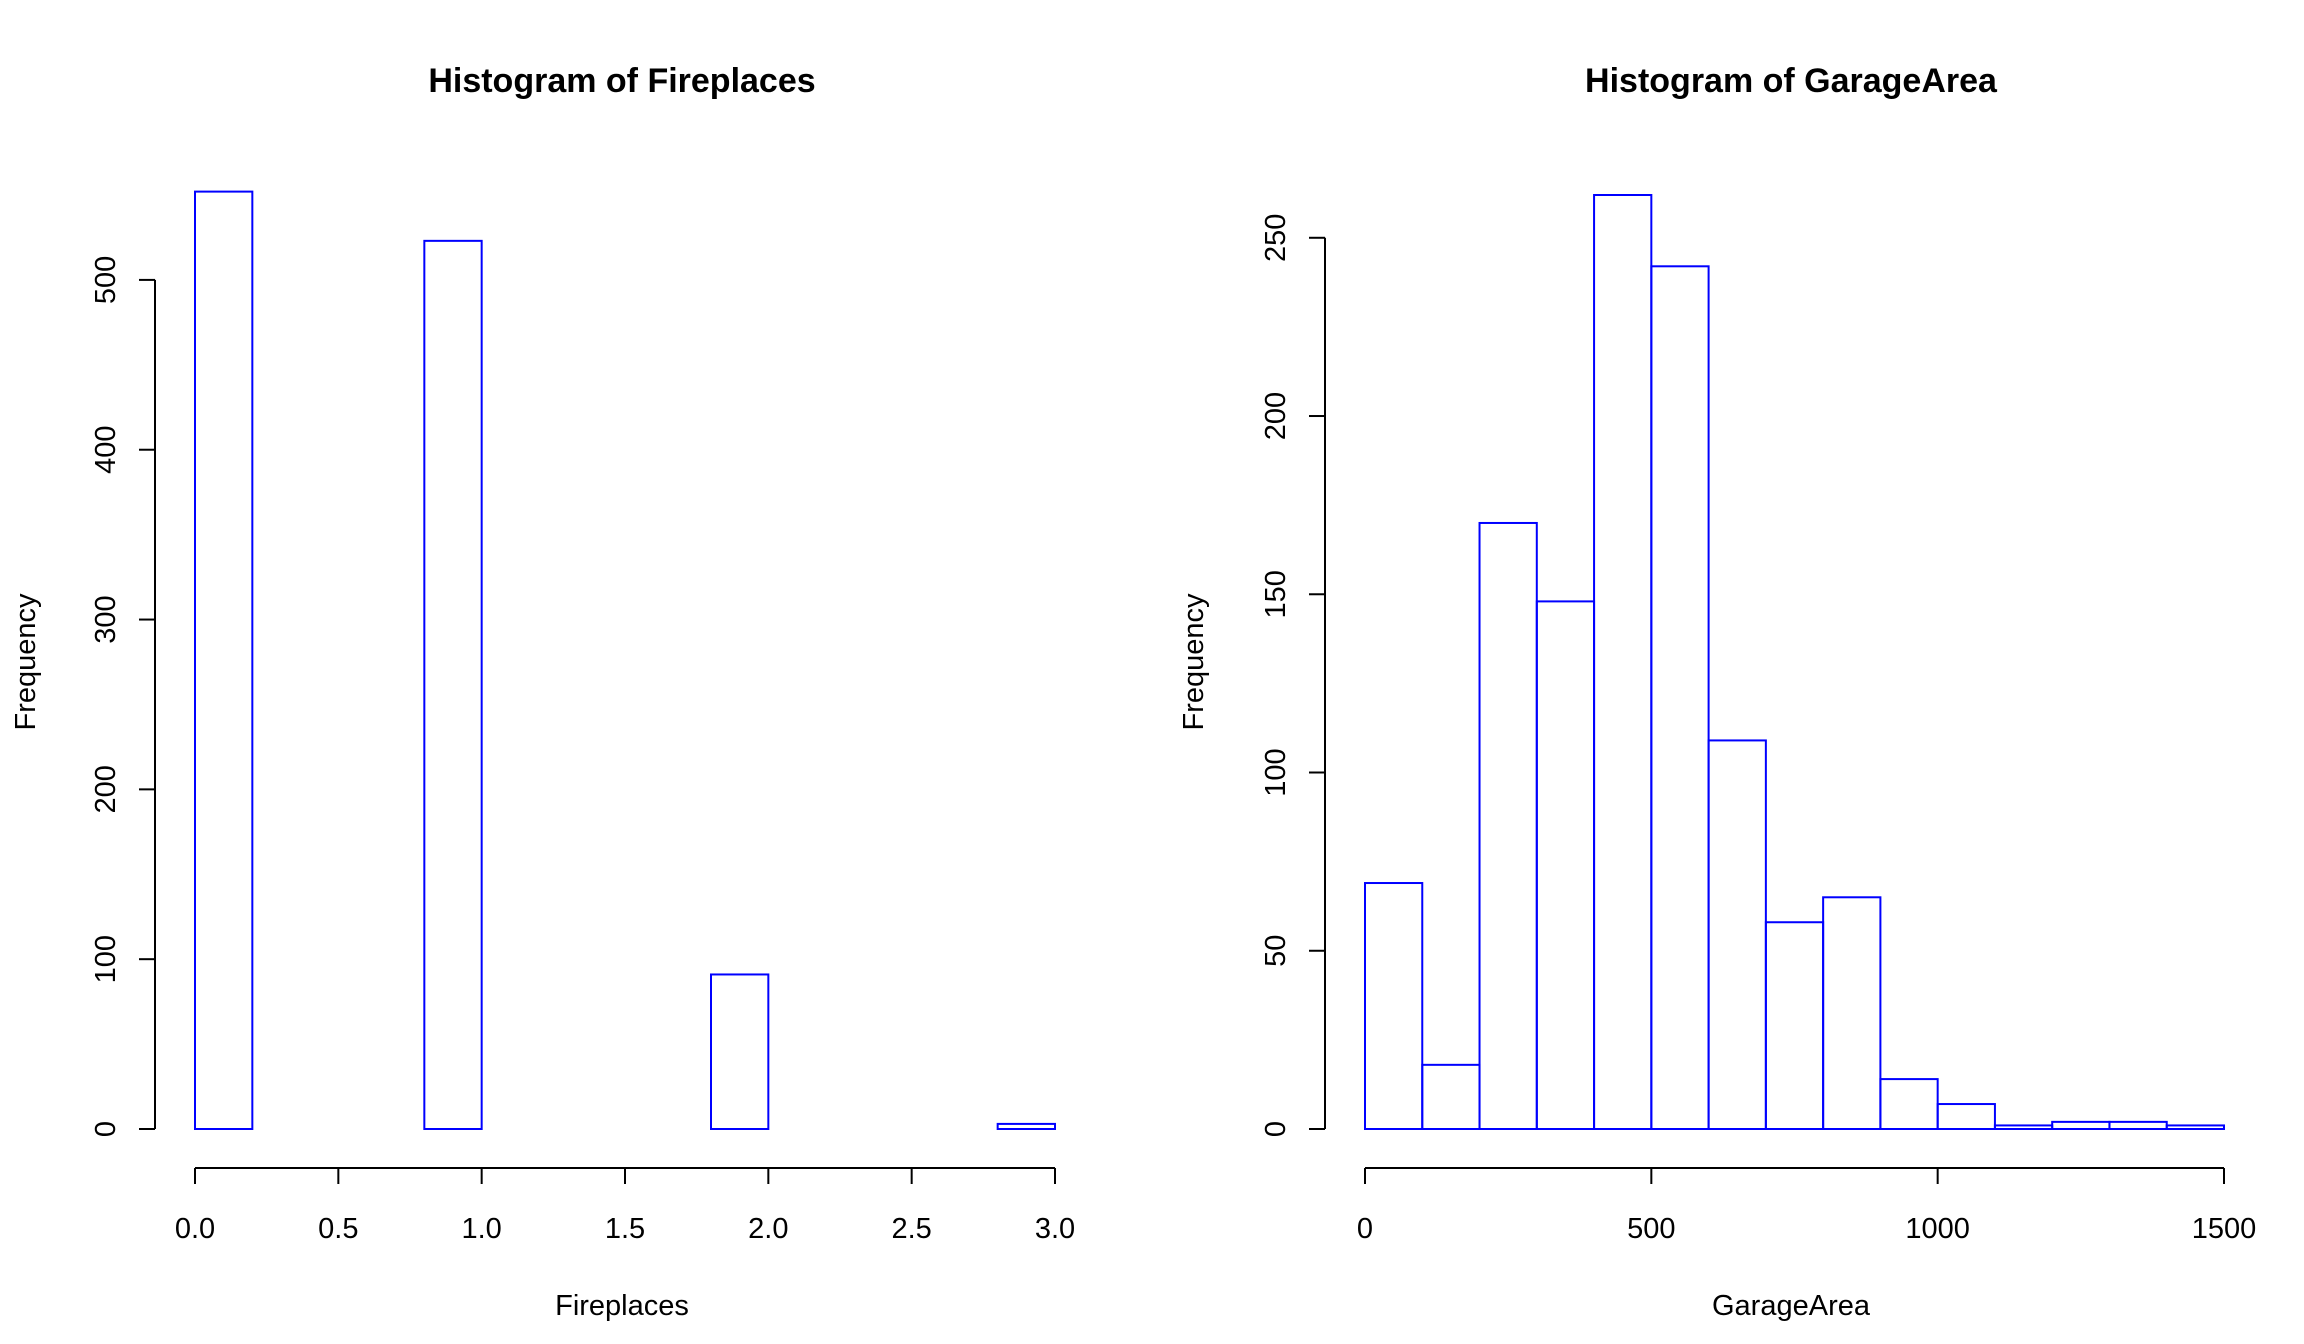 Image resolution: width=2304 pixels, height=1344 pixels. Describe the element at coordinates (106, 280) in the screenshot. I see `y-tick-label: 500` at that location.